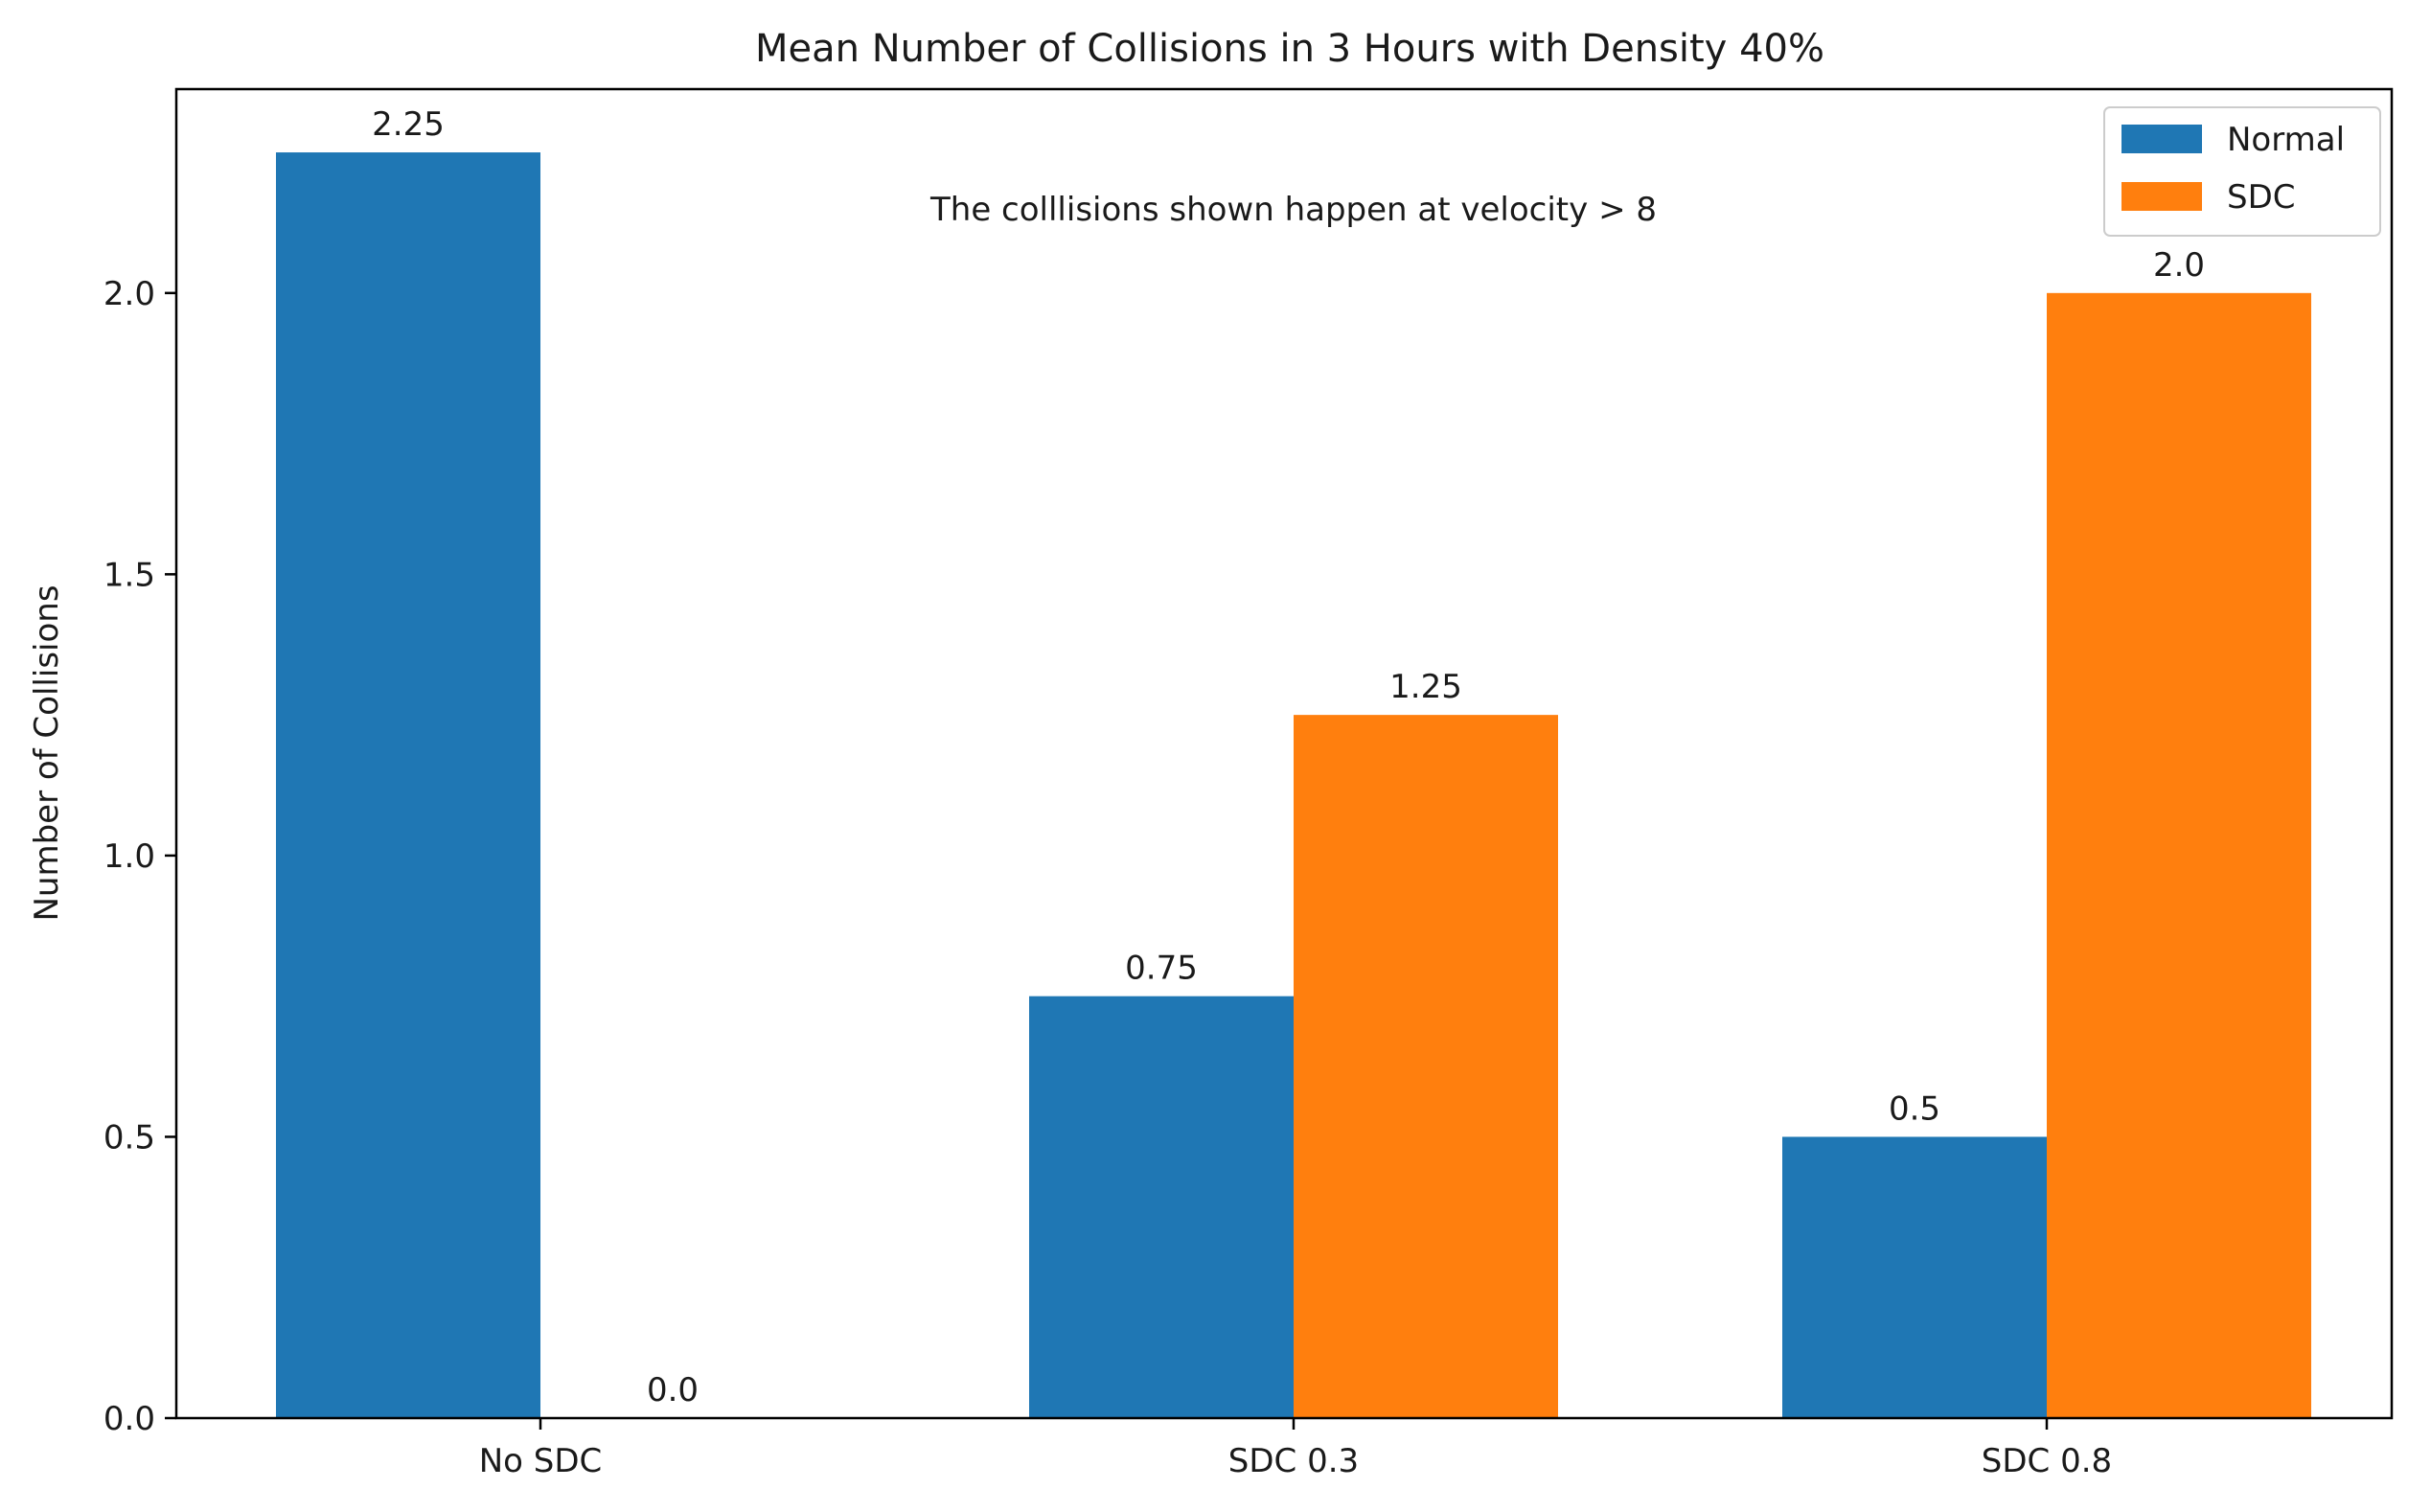 The width and height of the screenshot is (2431, 1512). I want to click on y-tick-label: 1.0, so click(129, 856).